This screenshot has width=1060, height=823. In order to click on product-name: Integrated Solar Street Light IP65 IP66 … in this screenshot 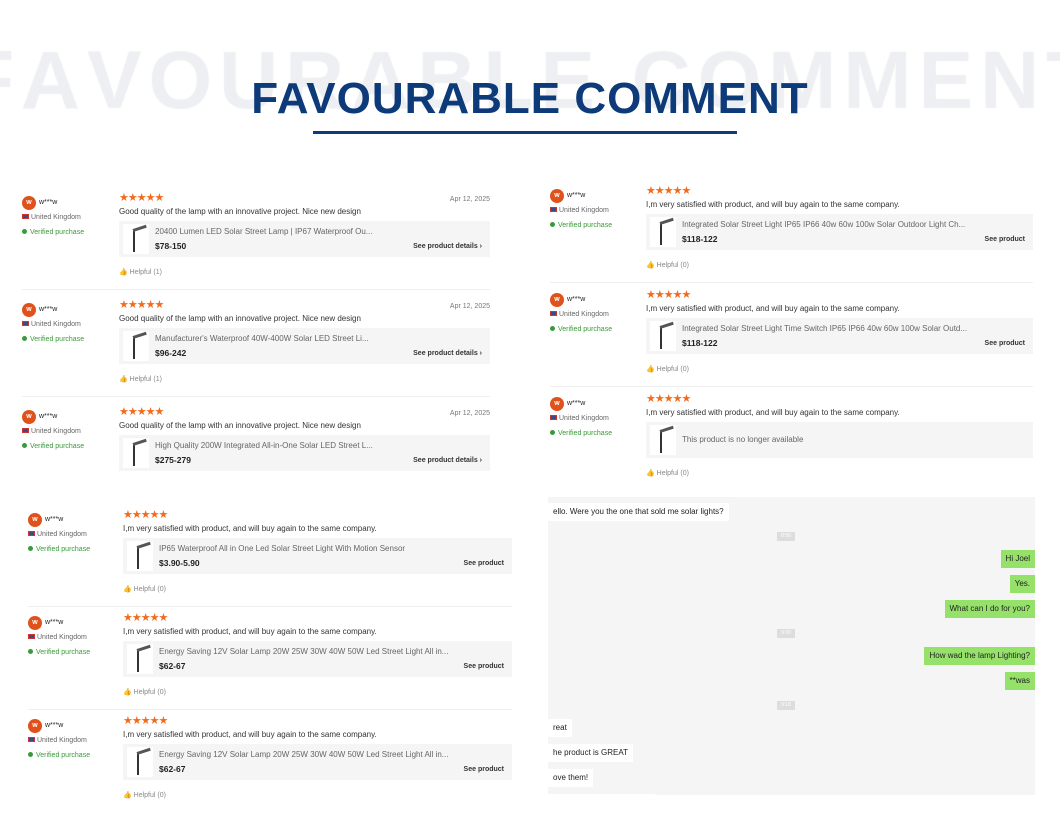, I will do `click(824, 224)`.